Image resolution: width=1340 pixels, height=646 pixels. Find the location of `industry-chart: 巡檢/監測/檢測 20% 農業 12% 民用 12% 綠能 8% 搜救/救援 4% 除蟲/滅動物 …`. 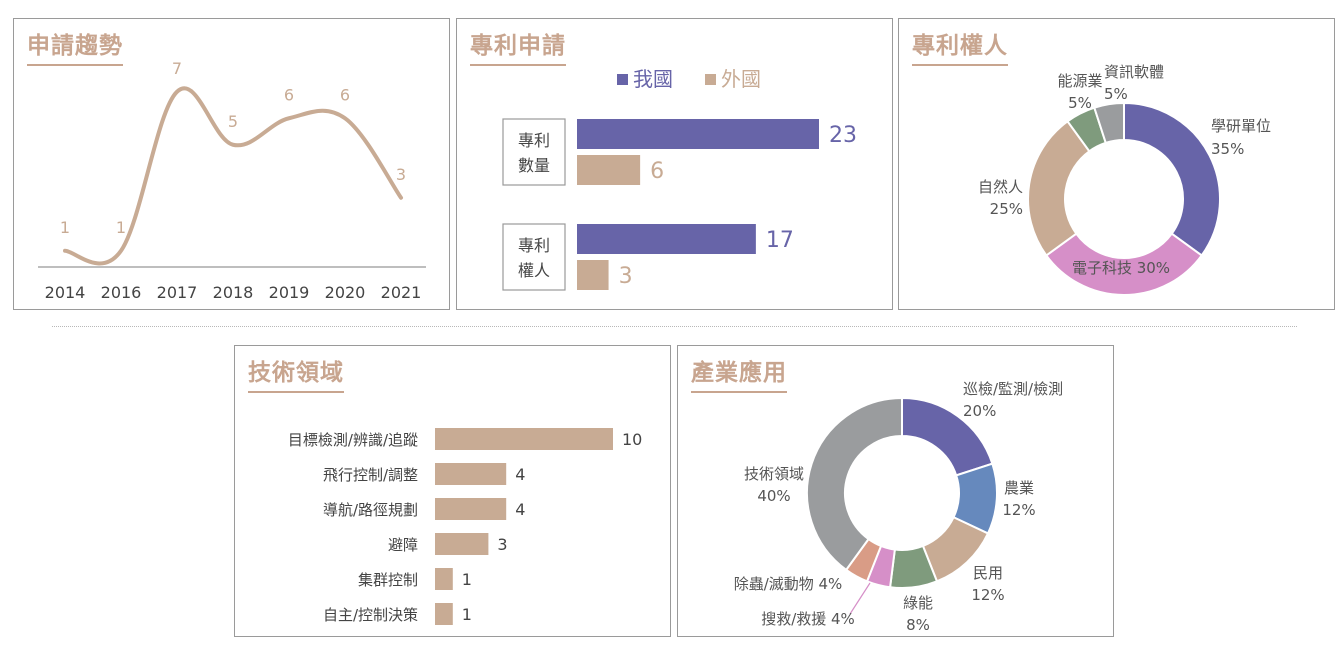

industry-chart: 巡檢/監測/檢測 20% 農業 12% 民用 12% 綠能 8% 搜救/救援 4% 除蟲/滅動物 … is located at coordinates (898, 507).